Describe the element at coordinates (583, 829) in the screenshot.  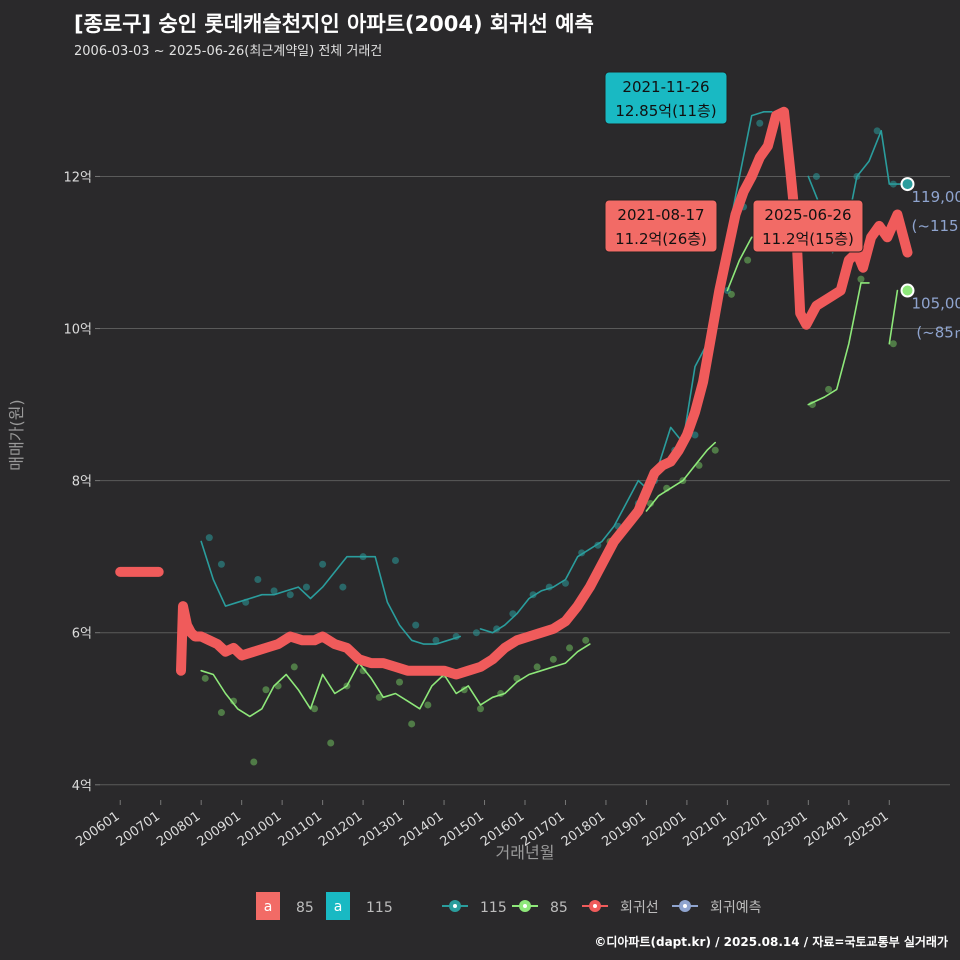
I see `x-tick-label: 201801` at that location.